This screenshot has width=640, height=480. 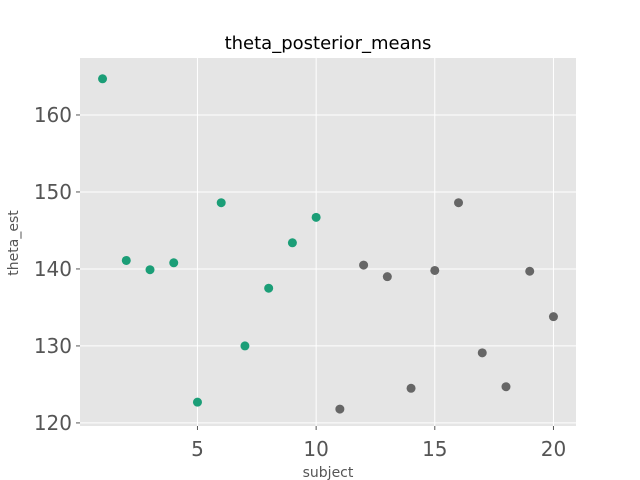 What do you see at coordinates (53, 269) in the screenshot?
I see `y-tick-label: 140` at bounding box center [53, 269].